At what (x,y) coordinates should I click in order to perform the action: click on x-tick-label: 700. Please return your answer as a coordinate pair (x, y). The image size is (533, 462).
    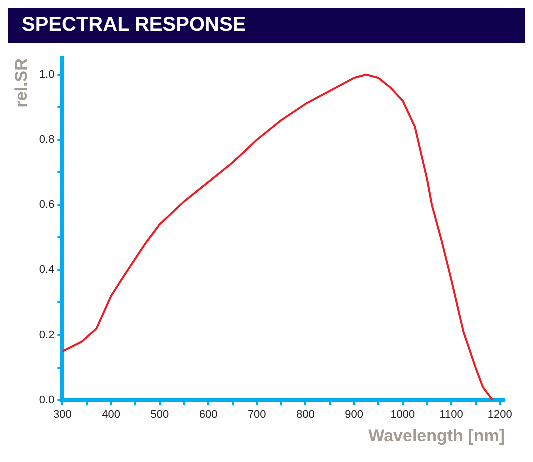
    Looking at the image, I should click on (257, 415).